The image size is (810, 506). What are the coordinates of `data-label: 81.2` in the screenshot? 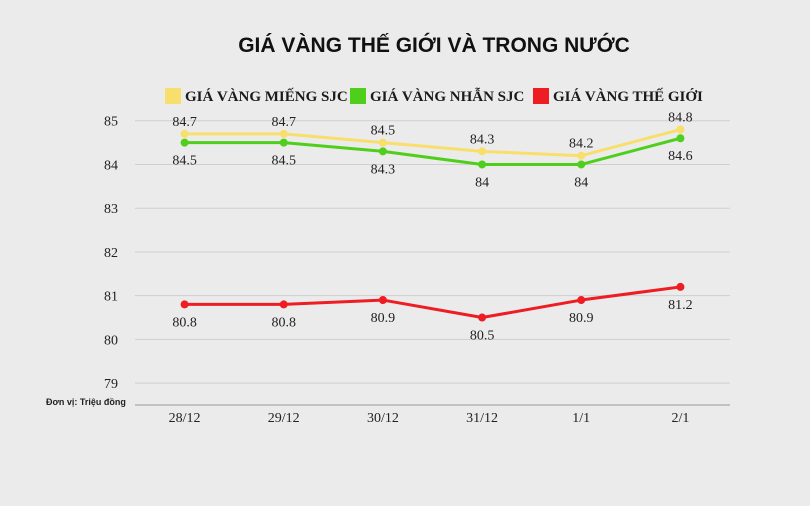 It's located at (680, 305).